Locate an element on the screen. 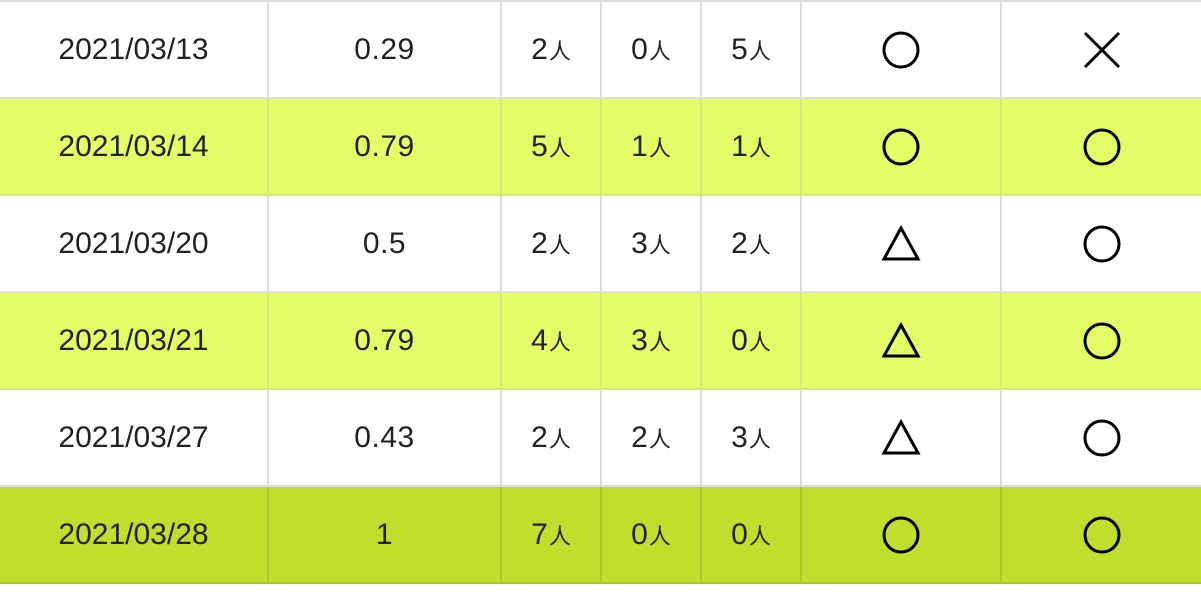  date-cell: 2021/03/28 is located at coordinates (134, 534).